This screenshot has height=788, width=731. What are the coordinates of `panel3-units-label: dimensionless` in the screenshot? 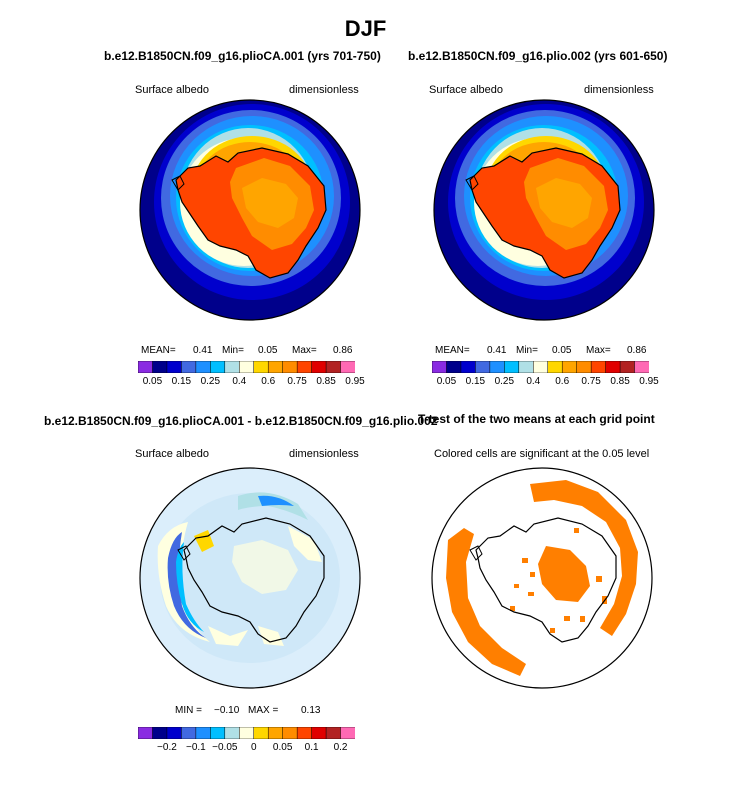 It's located at (324, 454).